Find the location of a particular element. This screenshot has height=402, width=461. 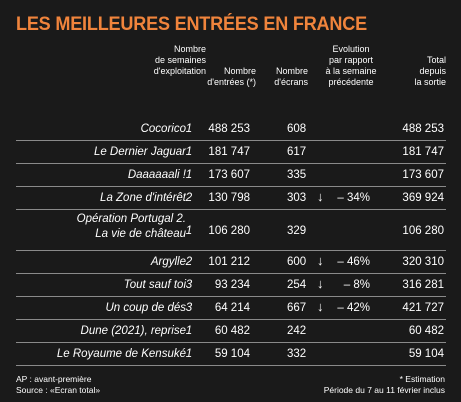

screens-count: 242 is located at coordinates (297, 331).